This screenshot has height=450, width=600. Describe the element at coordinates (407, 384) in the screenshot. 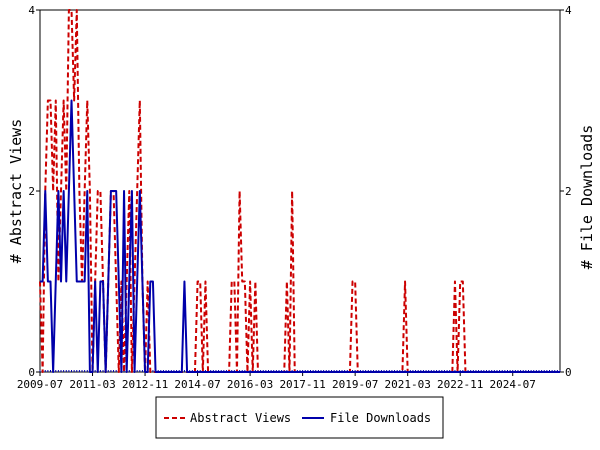

I see `x-tick-label: 2021-03` at that location.